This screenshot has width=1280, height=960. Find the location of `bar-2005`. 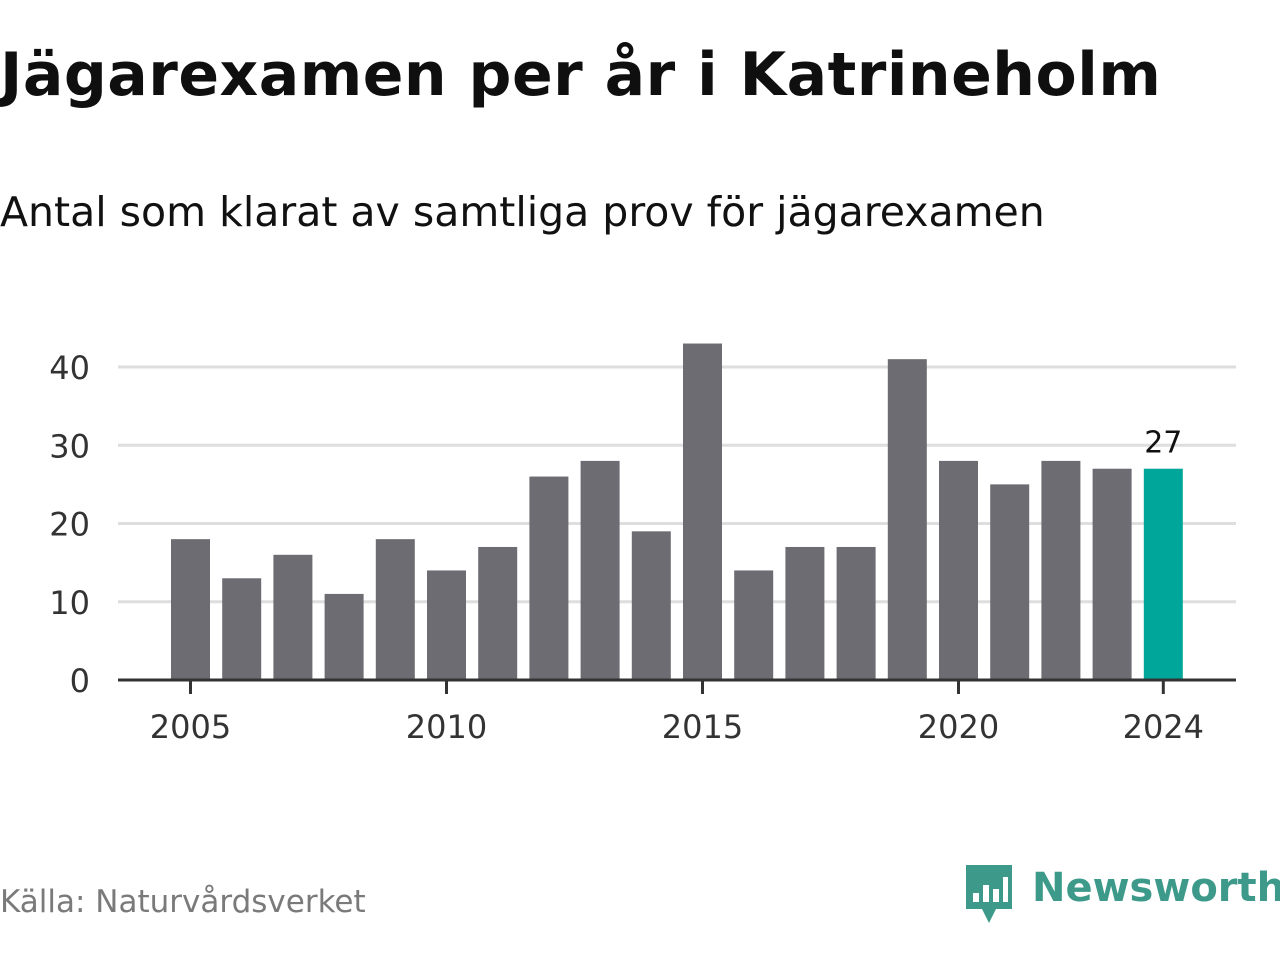

bar-2005 is located at coordinates (190, 609).